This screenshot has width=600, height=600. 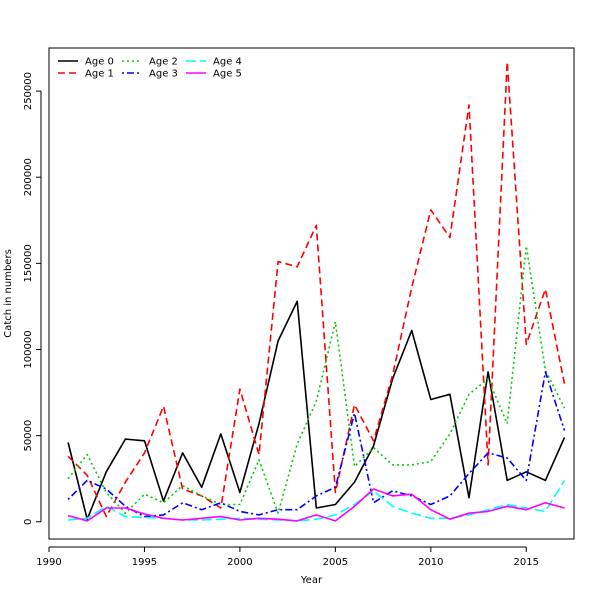 I want to click on legend-label: Age 0, so click(x=99, y=62).